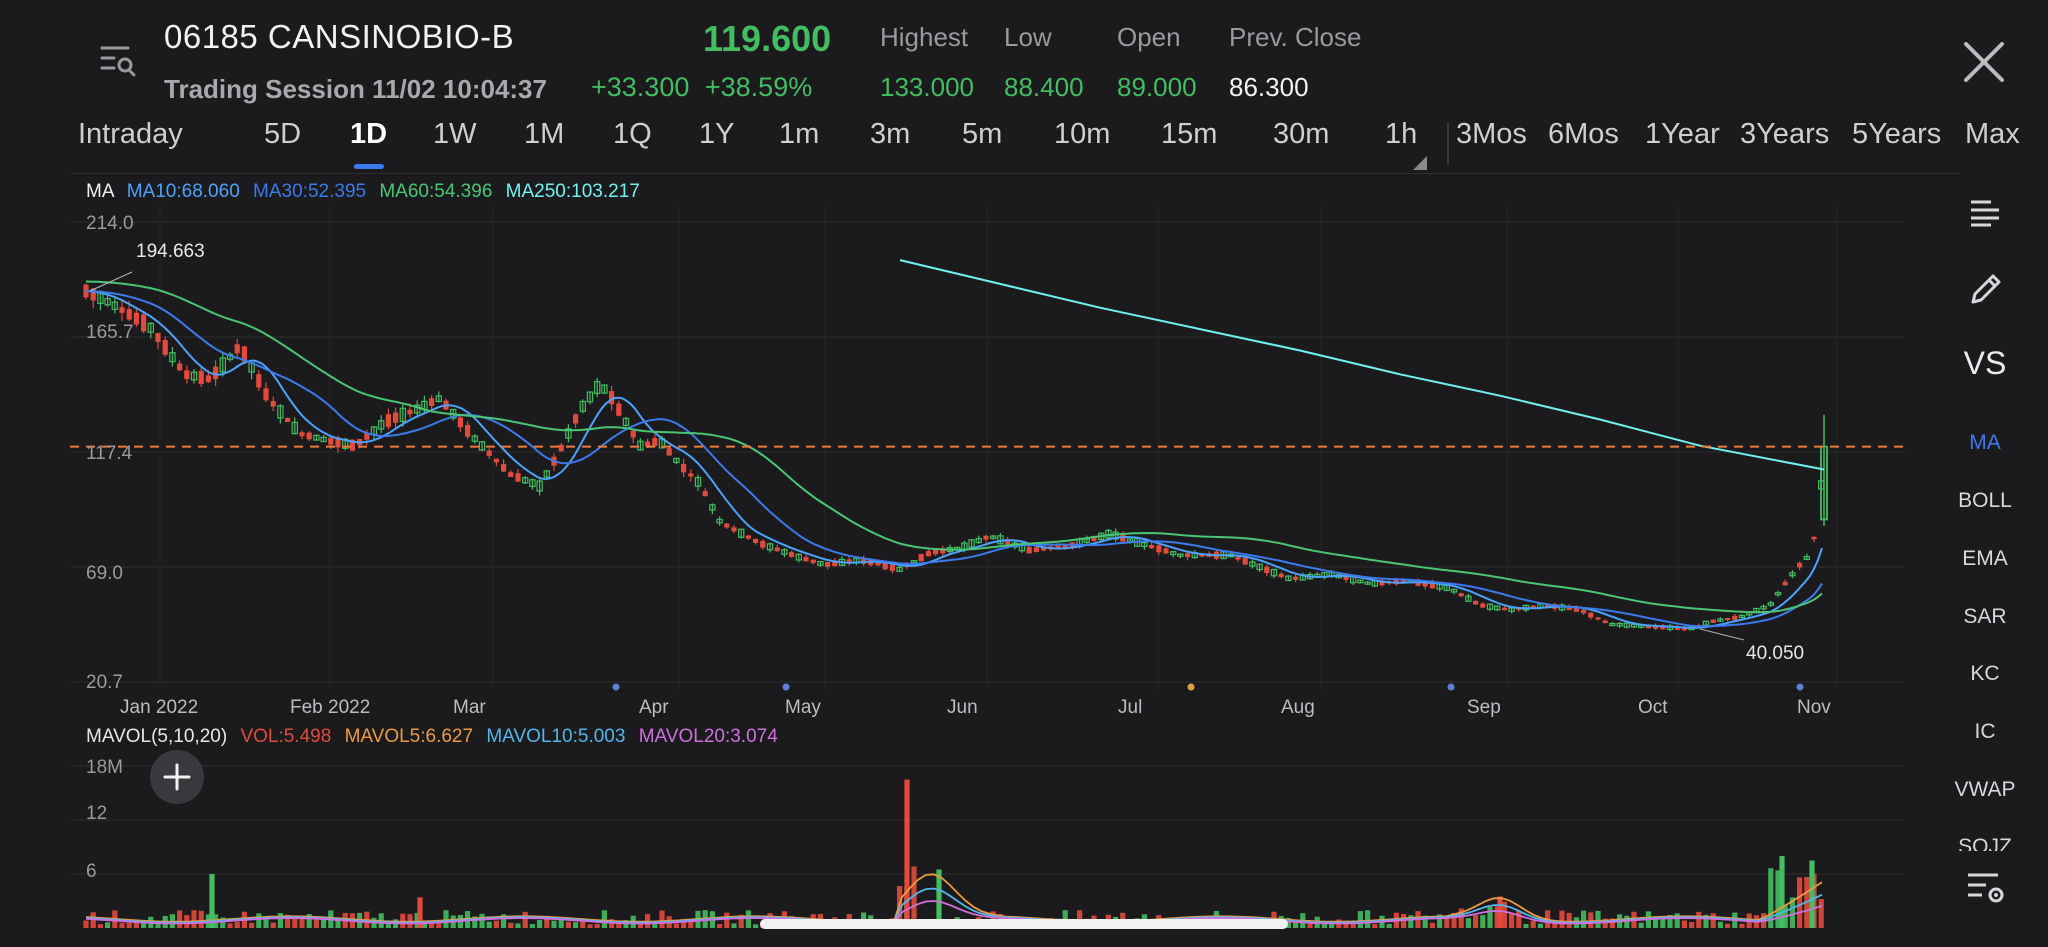 This screenshot has width=2048, height=947. I want to click on tab-30m: 30m, so click(1301, 134).